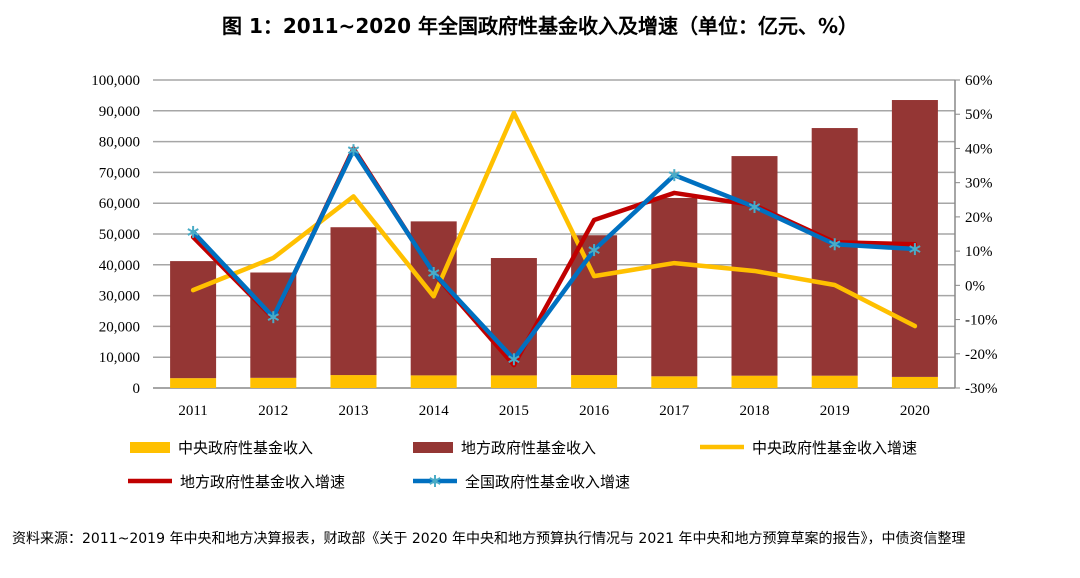 This screenshot has width=1080, height=578. Describe the element at coordinates (979, 81) in the screenshot. I see `right-tick-label: 60%` at that location.